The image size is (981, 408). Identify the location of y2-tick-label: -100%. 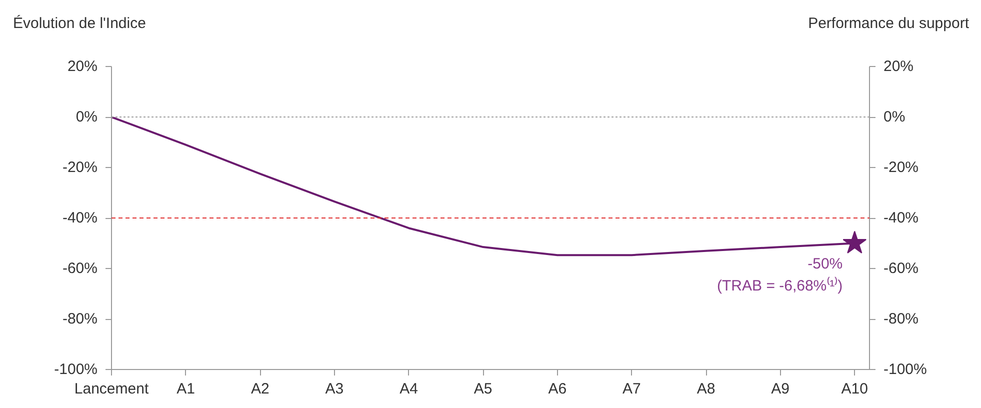
(905, 369).